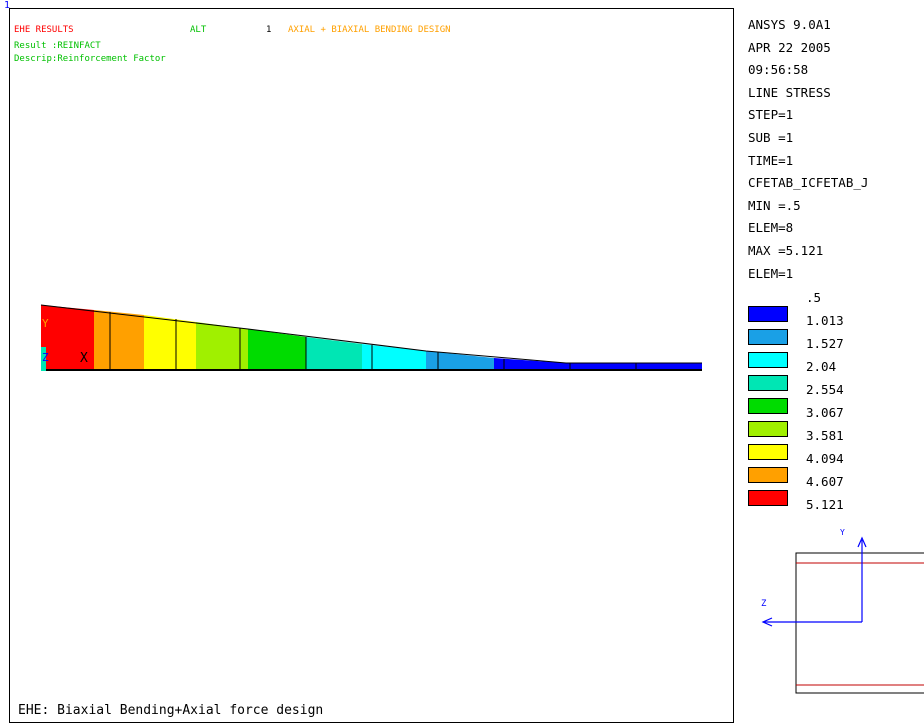  Describe the element at coordinates (598, 364) in the screenshot. I see `contour-strip-blue` at that location.